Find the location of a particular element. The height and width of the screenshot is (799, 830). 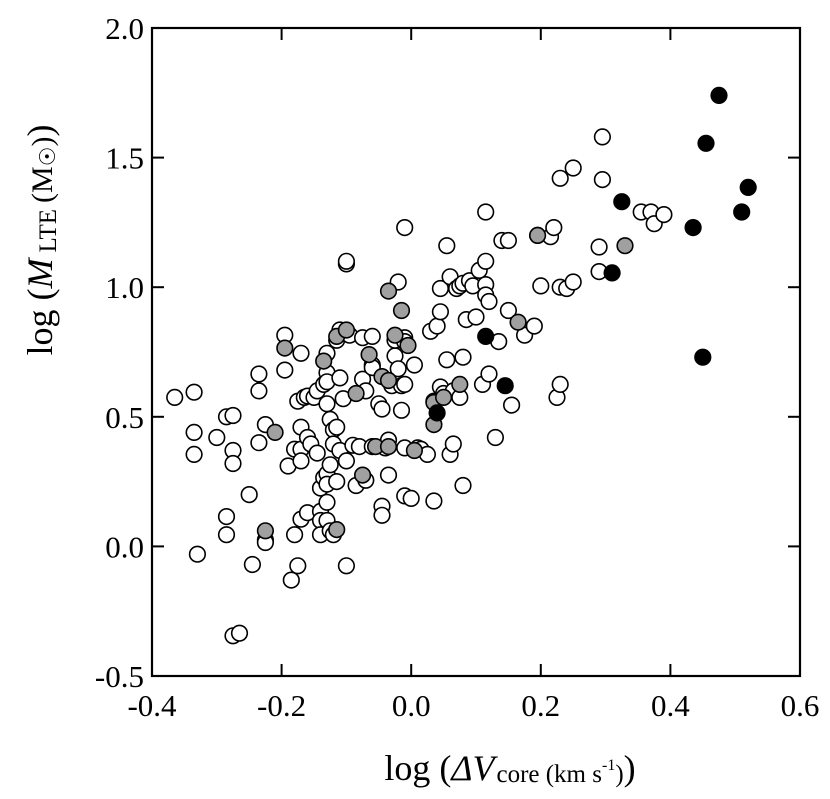

x-tick-label: 0.0 is located at coordinates (411, 705).